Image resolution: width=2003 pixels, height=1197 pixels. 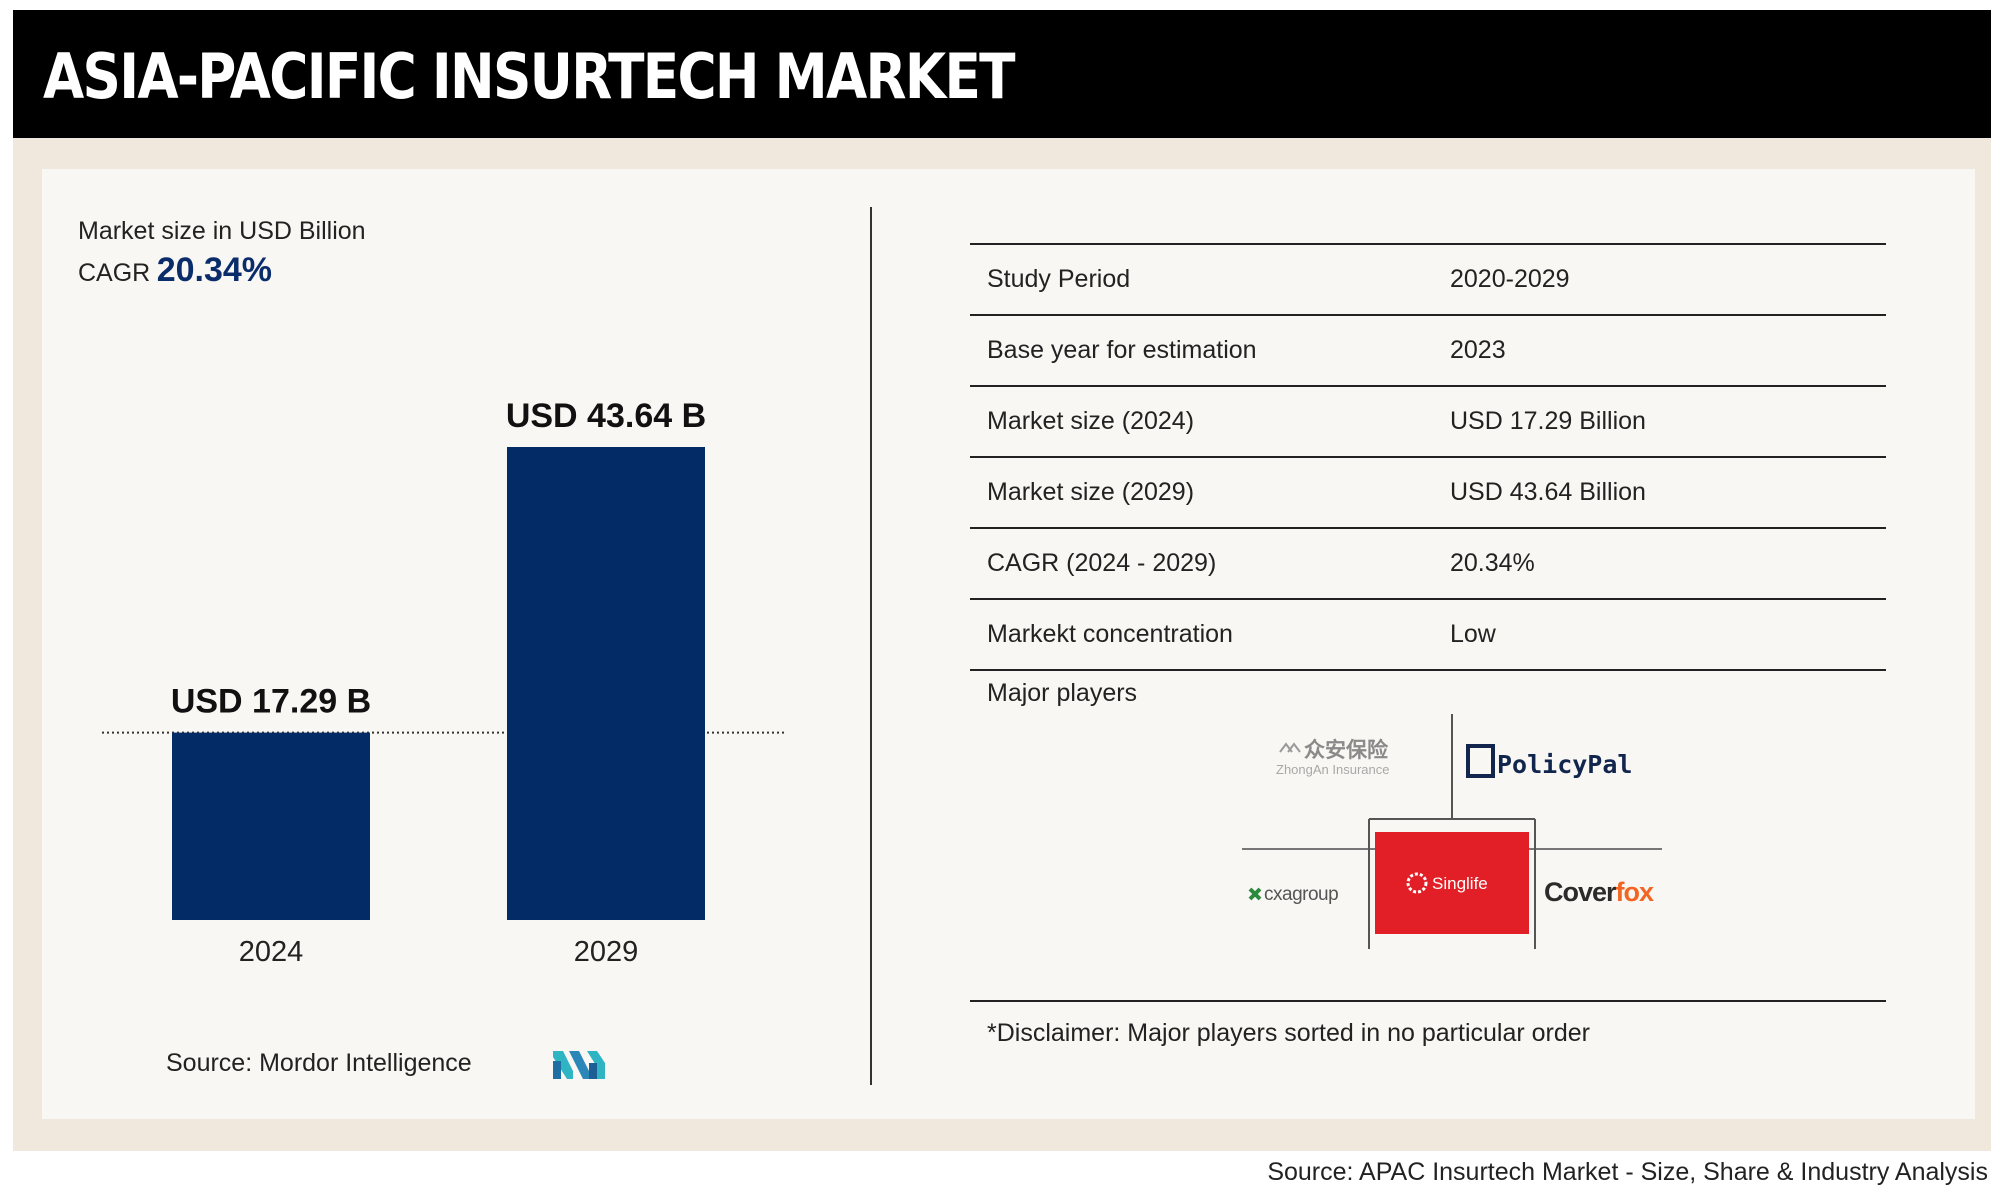 I want to click on row-value: USD 17.29 Billion, so click(x=1548, y=421).